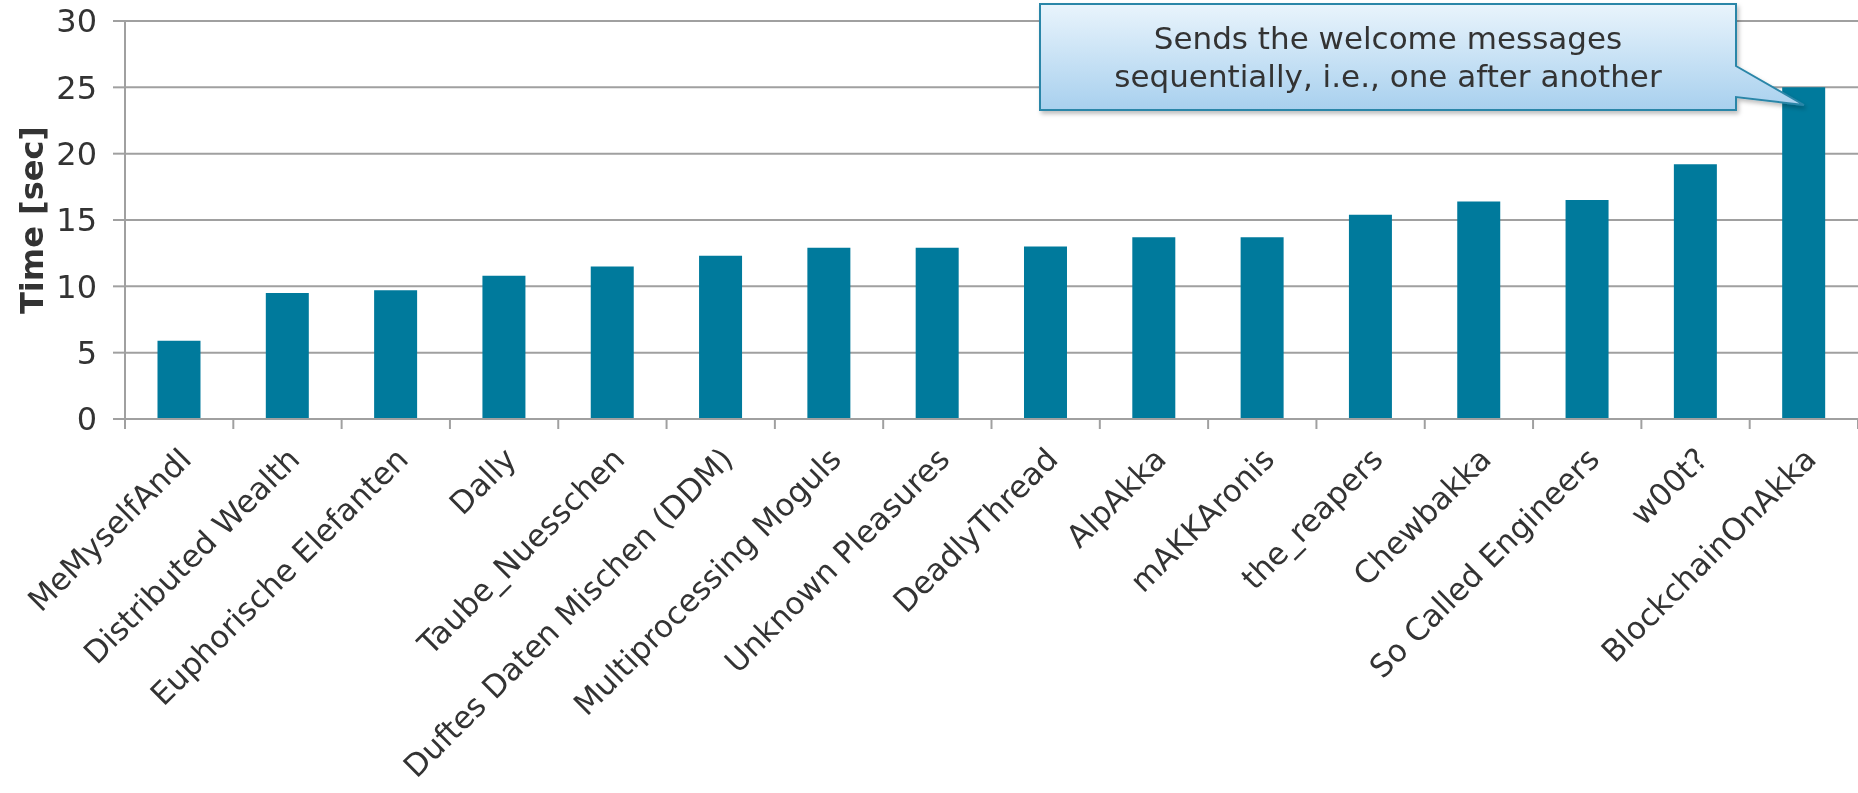 The width and height of the screenshot is (1858, 793). What do you see at coordinates (76, 21) in the screenshot?
I see `y-tick-label: 30` at bounding box center [76, 21].